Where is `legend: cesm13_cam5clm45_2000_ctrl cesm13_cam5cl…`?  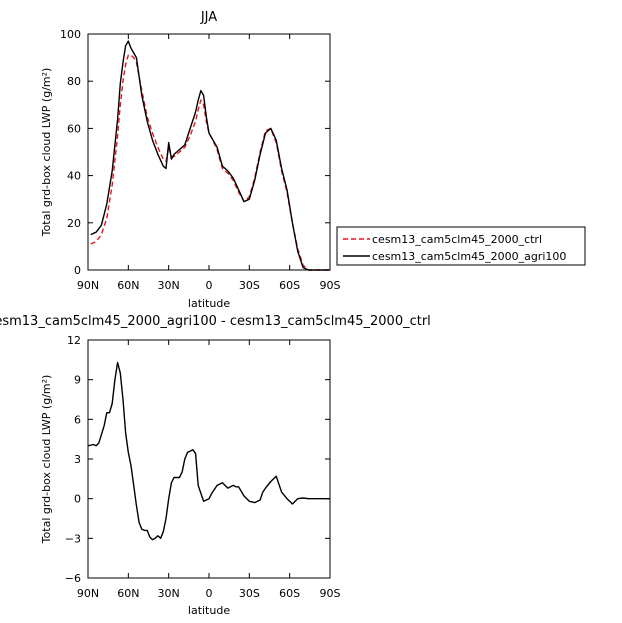 legend: cesm13_cam5clm45_2000_ctrl cesm13_cam5cl… is located at coordinates (461, 246).